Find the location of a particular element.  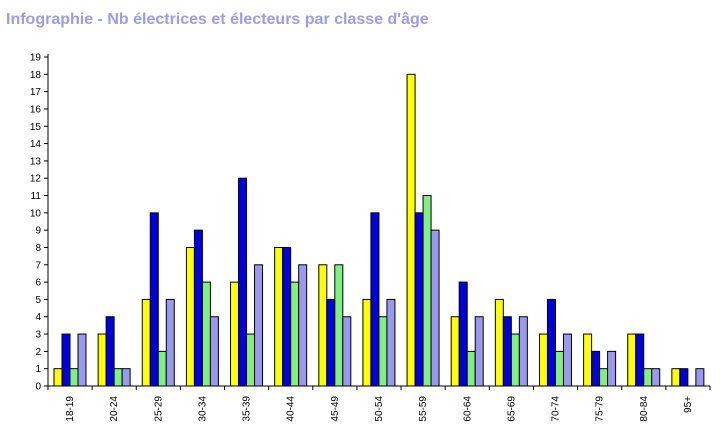

x-tick-label: 80-84 is located at coordinates (644, 409).